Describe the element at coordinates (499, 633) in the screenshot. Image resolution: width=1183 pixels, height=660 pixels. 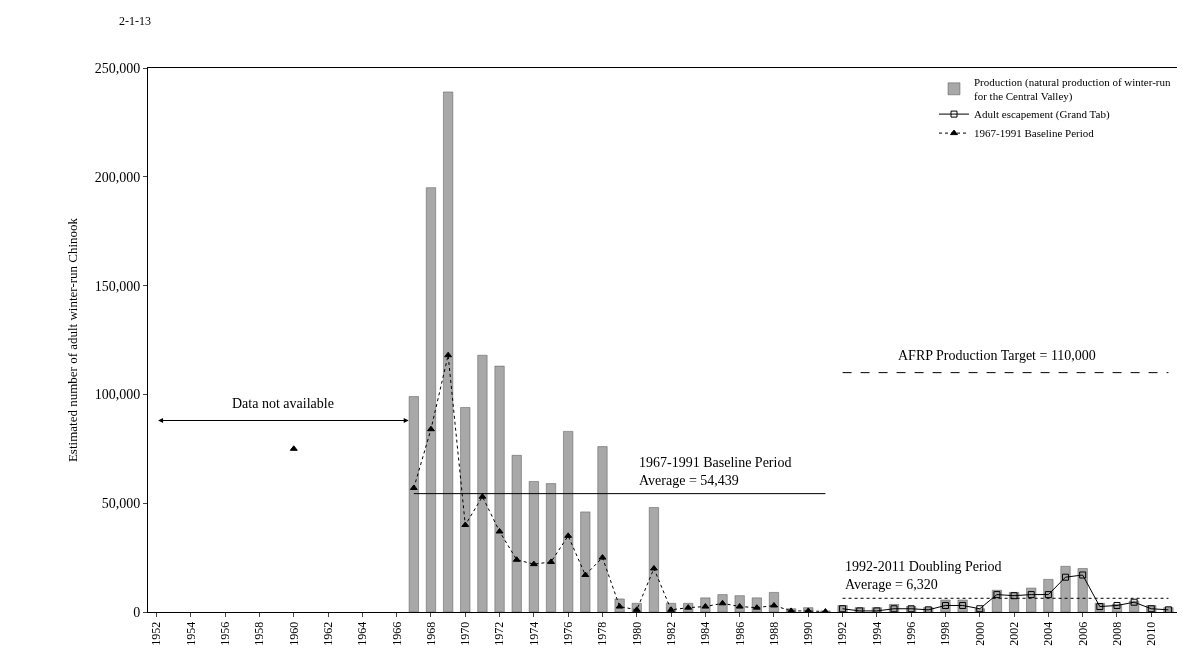
I see `x-tick-label: 1972` at that location.